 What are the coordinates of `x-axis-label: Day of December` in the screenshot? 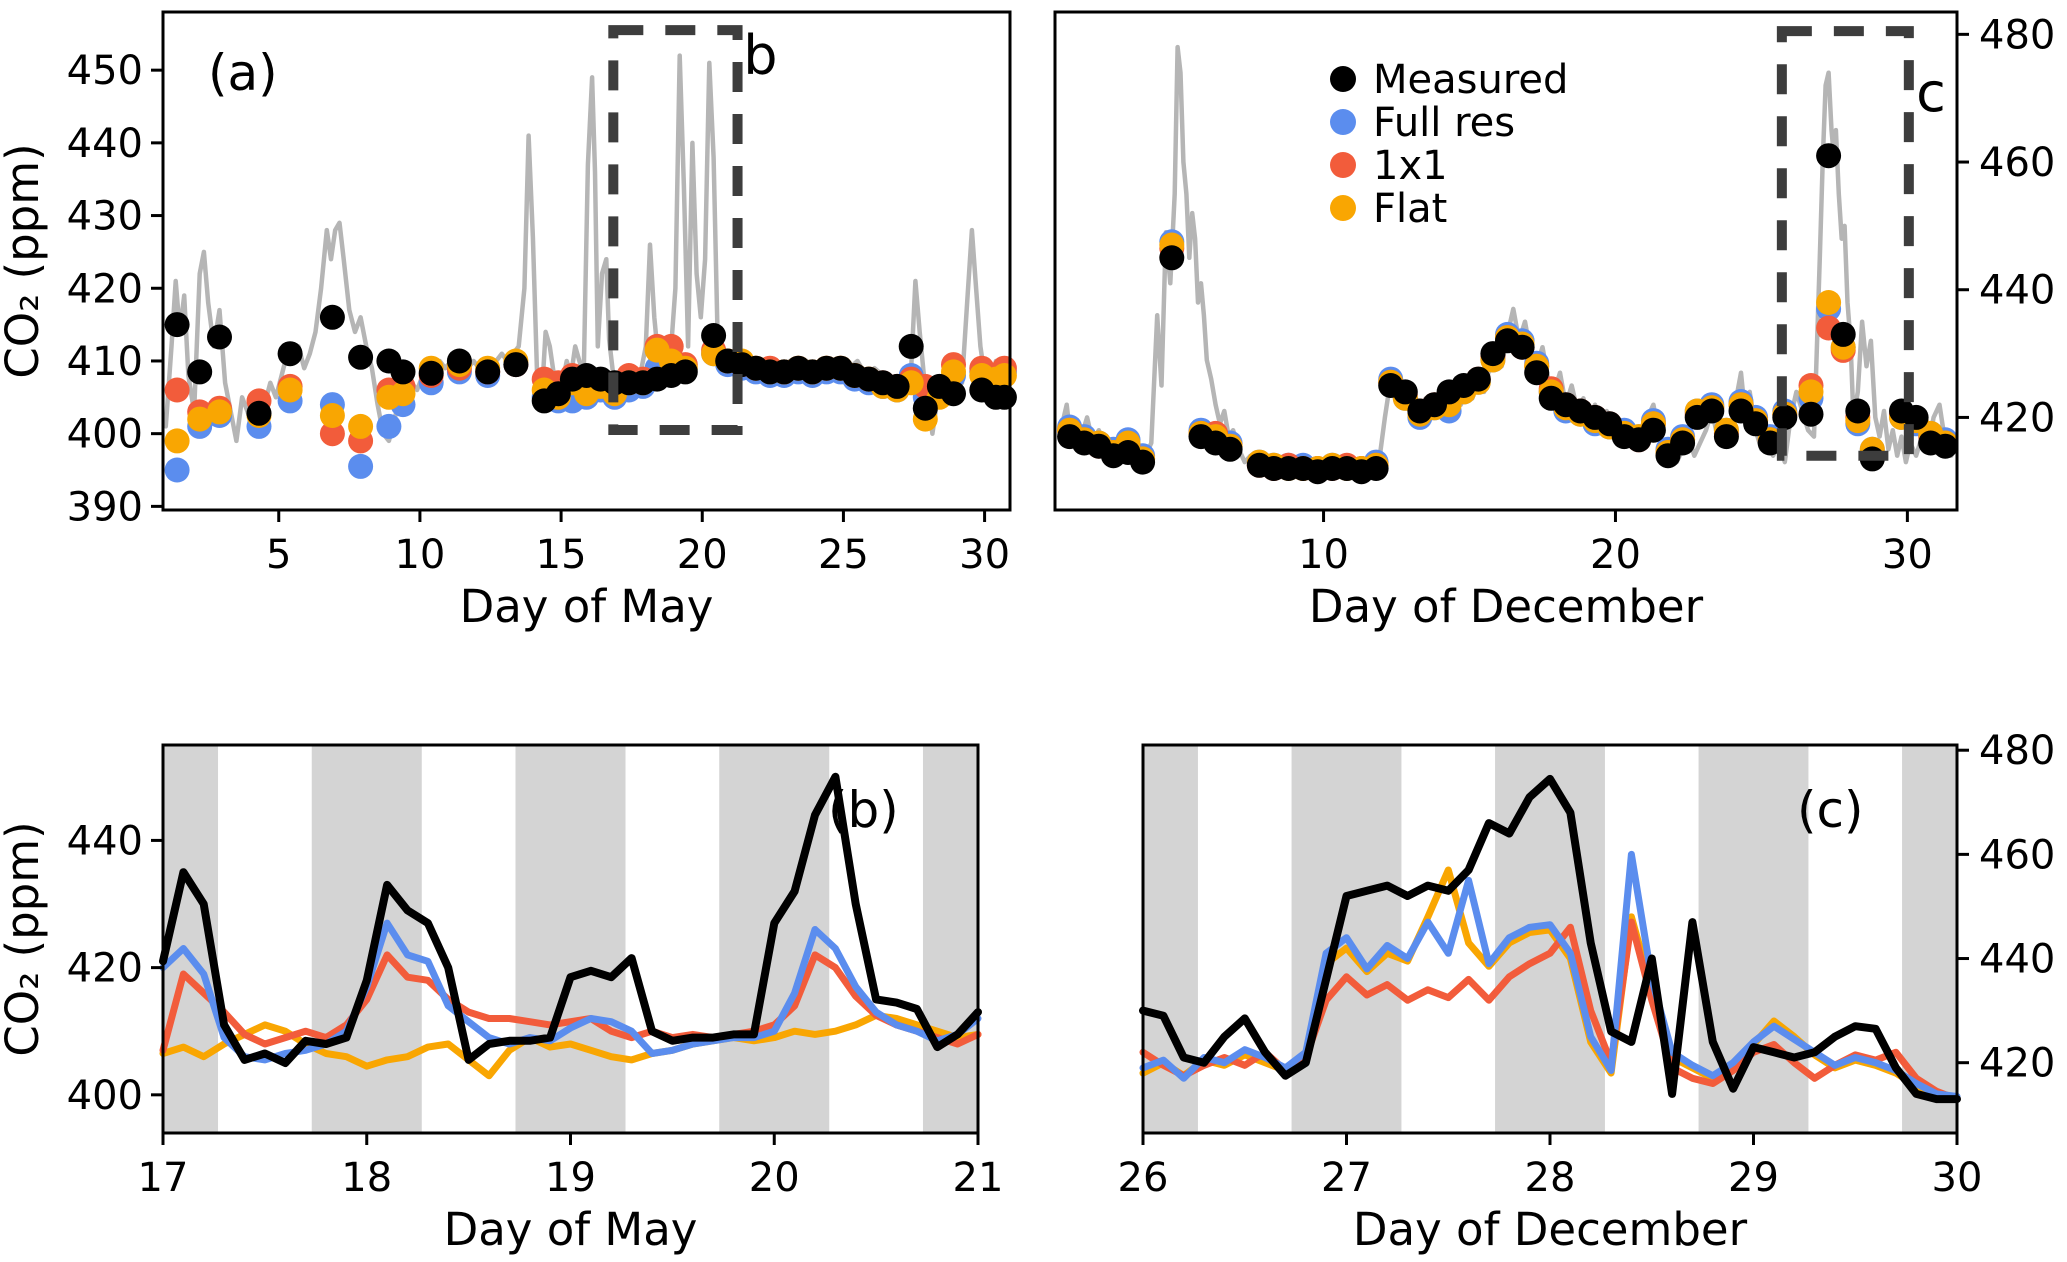 It's located at (1550, 1229).